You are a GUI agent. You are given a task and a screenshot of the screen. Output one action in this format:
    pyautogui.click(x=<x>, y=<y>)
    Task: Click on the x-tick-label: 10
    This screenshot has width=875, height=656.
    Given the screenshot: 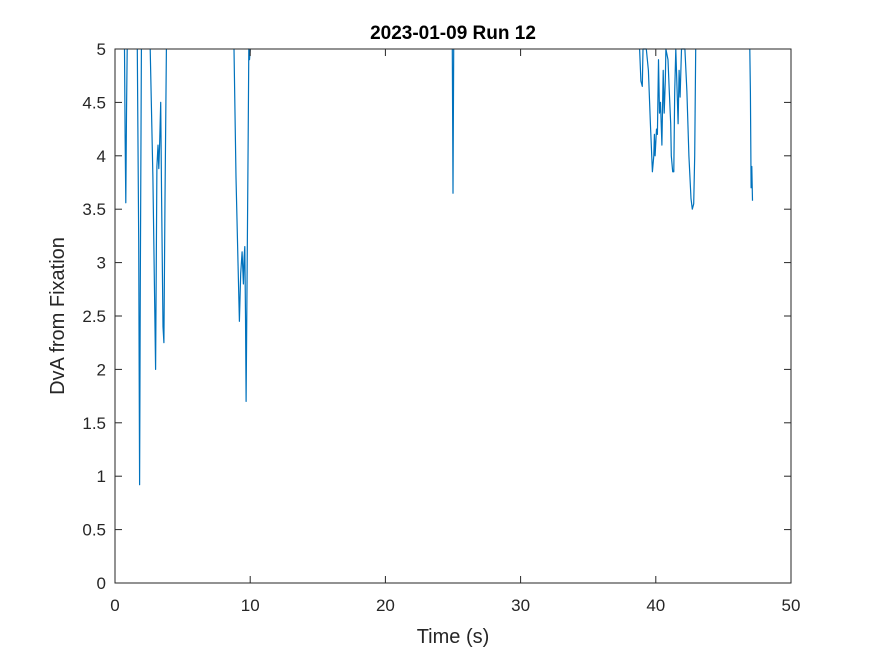 What is the action you would take?
    pyautogui.click(x=250, y=605)
    